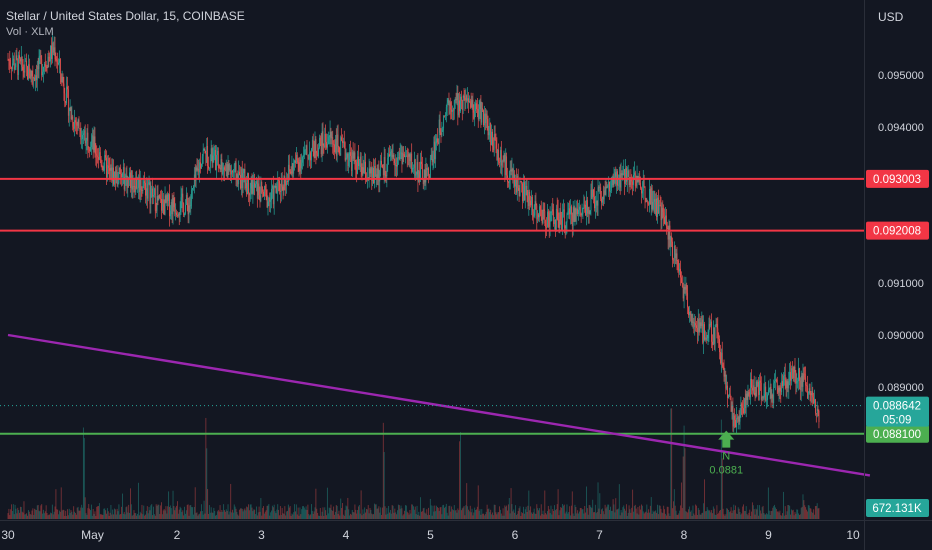 This screenshot has height=550, width=932. I want to click on volume-legend: Vol · XLM, so click(30, 32).